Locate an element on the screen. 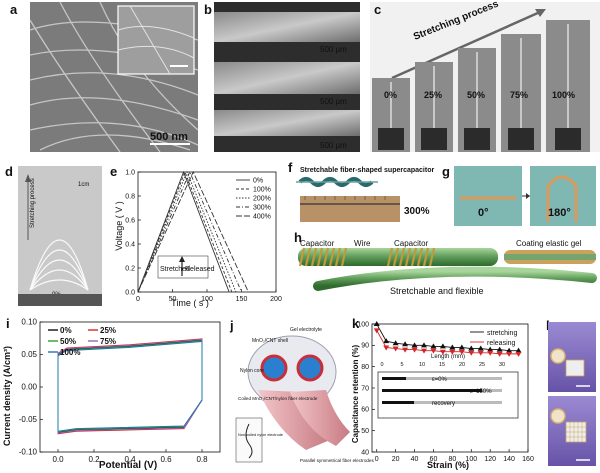 The width and height of the screenshot is (600, 473). title-f: Stretchable fiber-shaped supercapacitor is located at coordinates (367, 170).